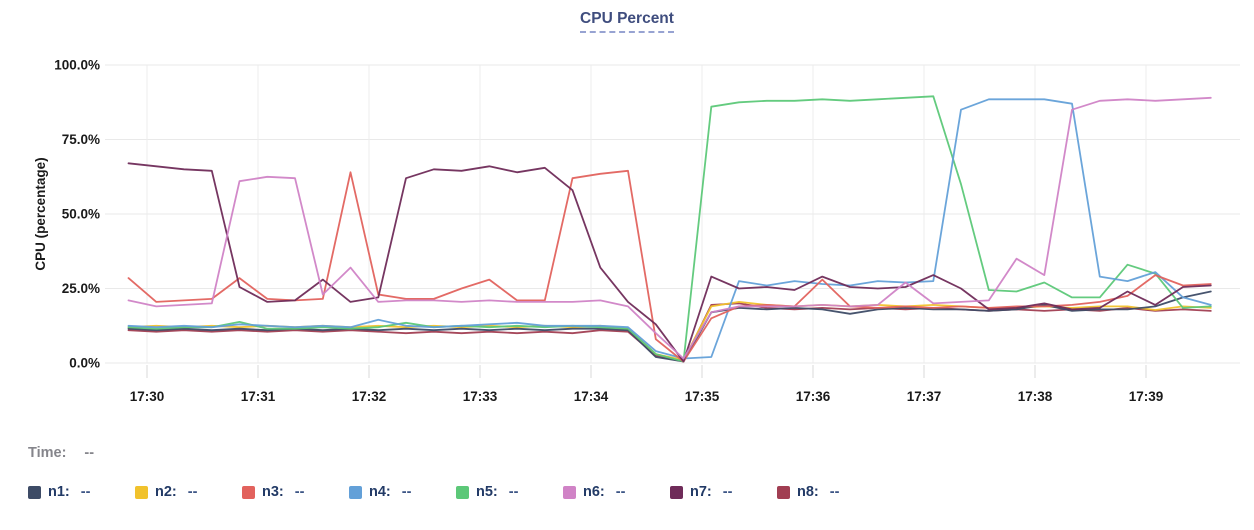 This screenshot has height=530, width=1254. I want to click on x-tick-label: 17:31, so click(258, 396).